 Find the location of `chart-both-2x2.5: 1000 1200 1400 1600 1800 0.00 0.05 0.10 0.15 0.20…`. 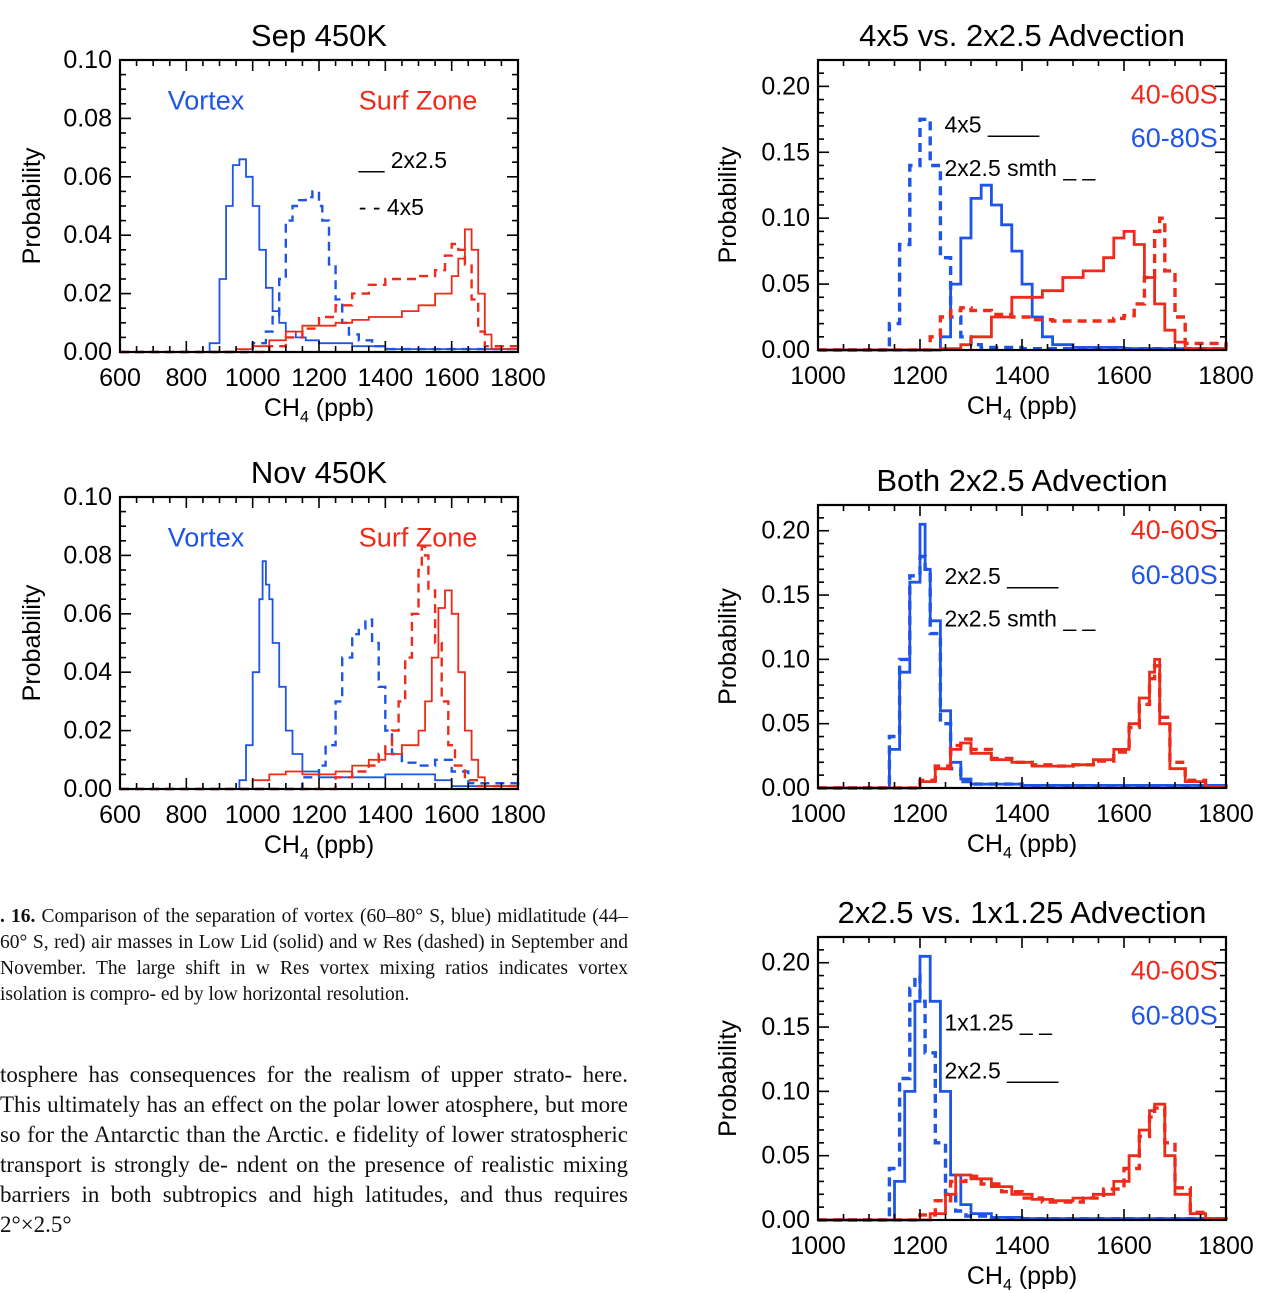

chart-both-2x2.5: 1000 1200 1400 1600 1800 0.00 0.05 0.10 0.15 0.20… is located at coordinates (984, 662).